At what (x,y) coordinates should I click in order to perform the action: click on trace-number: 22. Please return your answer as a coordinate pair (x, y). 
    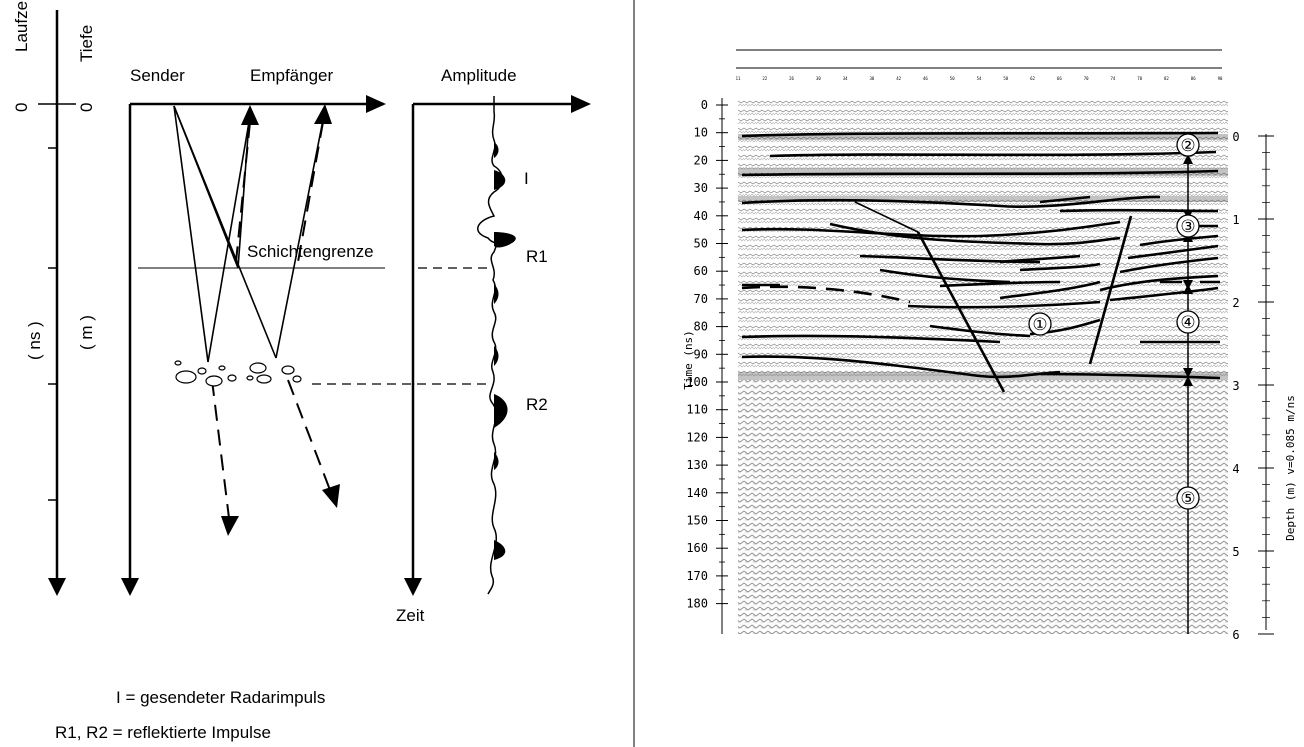
    Looking at the image, I should click on (764, 78).